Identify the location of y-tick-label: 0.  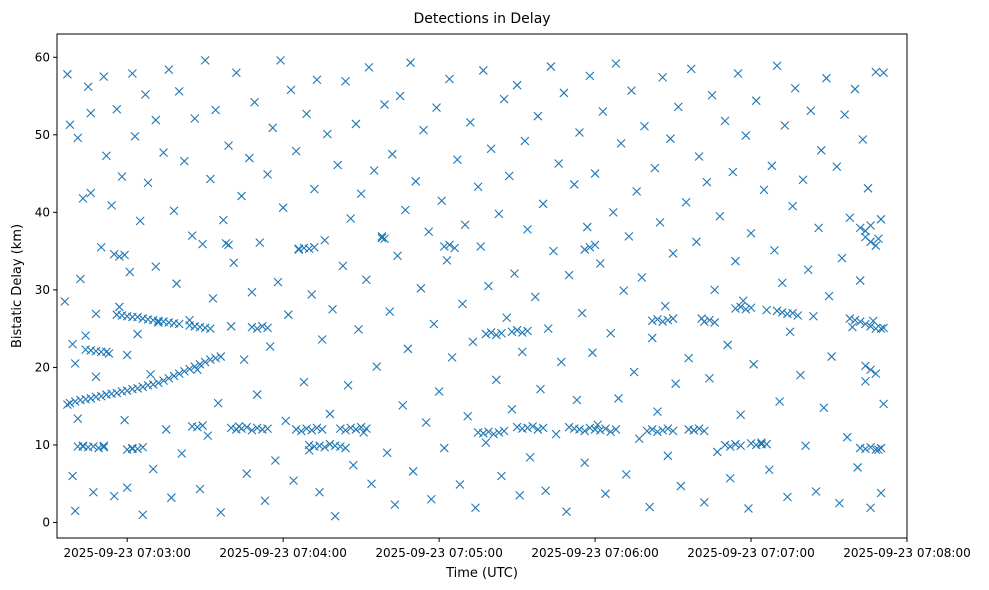
(46, 522).